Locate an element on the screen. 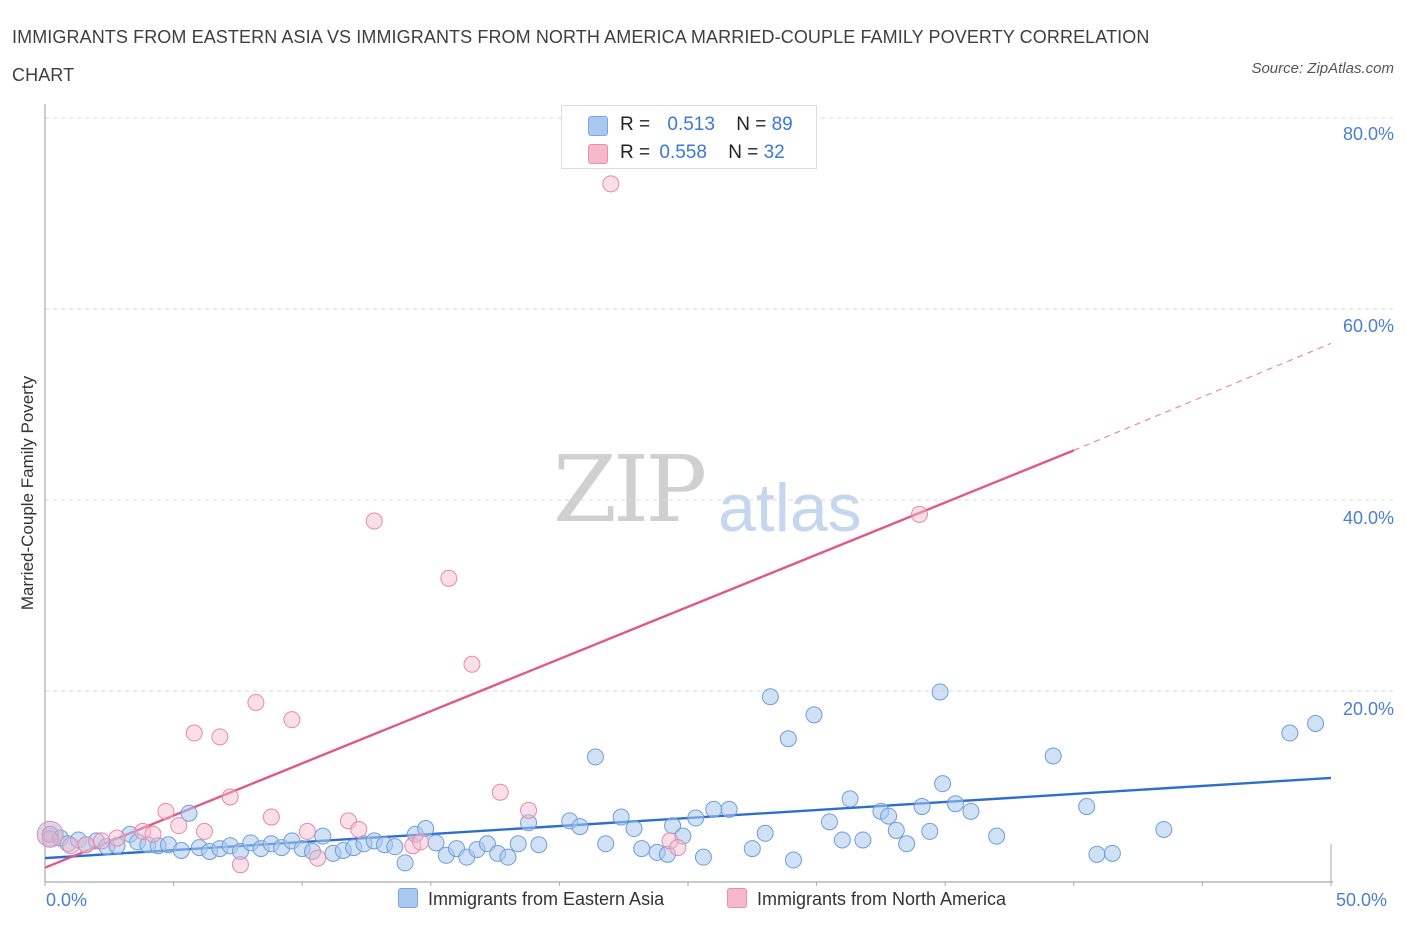  bottom-legend-label-north-america: Immigrants from North America is located at coordinates (882, 899).